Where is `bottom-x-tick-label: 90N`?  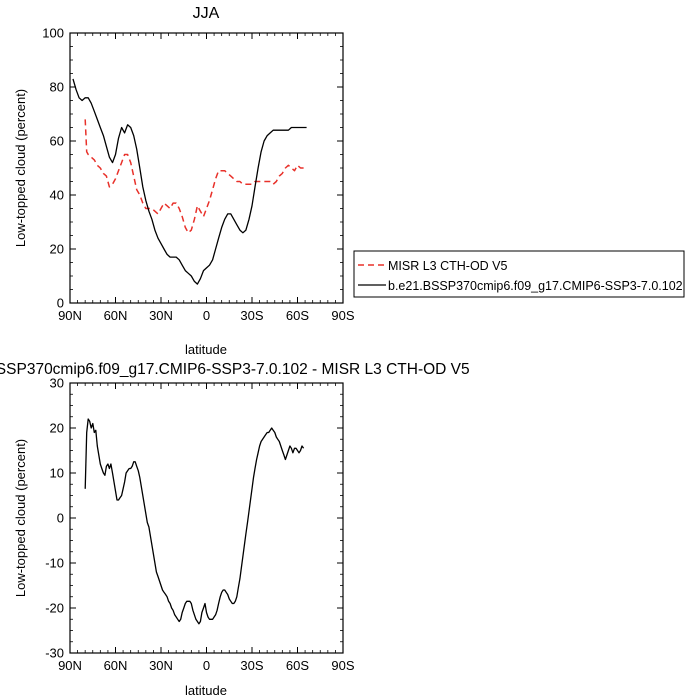
bottom-x-tick-label: 90N is located at coordinates (70, 665).